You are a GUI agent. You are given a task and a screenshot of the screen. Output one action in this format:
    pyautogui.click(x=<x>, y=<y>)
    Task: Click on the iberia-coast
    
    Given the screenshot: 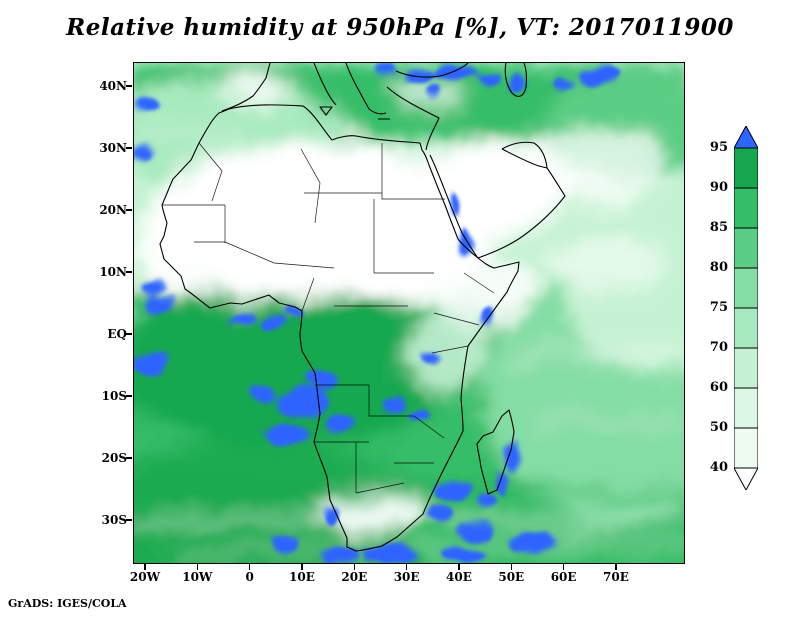 What is the action you would take?
    pyautogui.click(x=246, y=87)
    